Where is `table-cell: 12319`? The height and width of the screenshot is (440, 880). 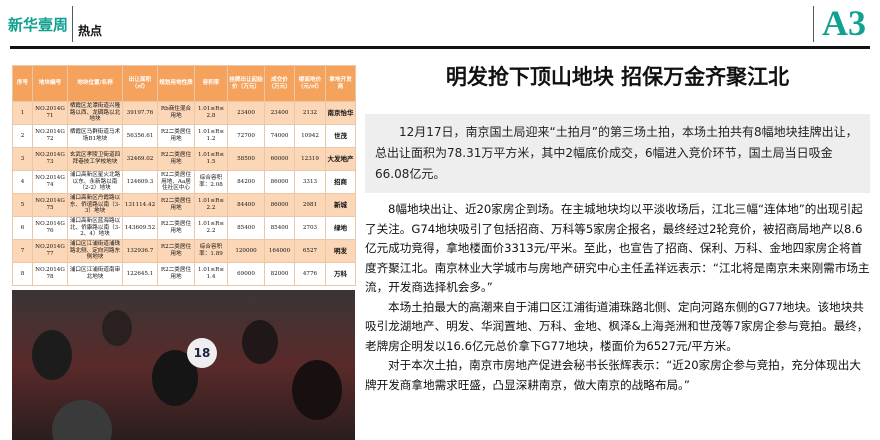 table-cell: 12319 is located at coordinates (310, 159).